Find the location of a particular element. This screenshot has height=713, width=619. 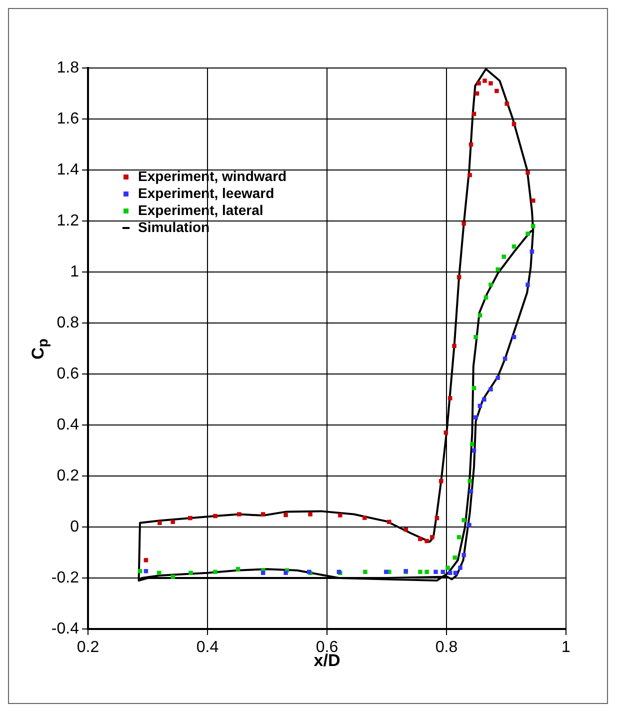

y-tick-label: 0.4 is located at coordinates (68, 425).